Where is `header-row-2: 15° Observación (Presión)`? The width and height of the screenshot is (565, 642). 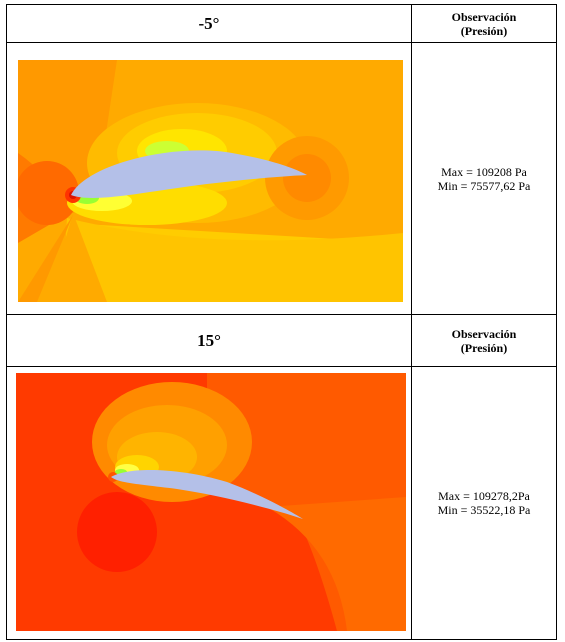
header-row-2: 15° Observación (Presión) is located at coordinates (281, 340).